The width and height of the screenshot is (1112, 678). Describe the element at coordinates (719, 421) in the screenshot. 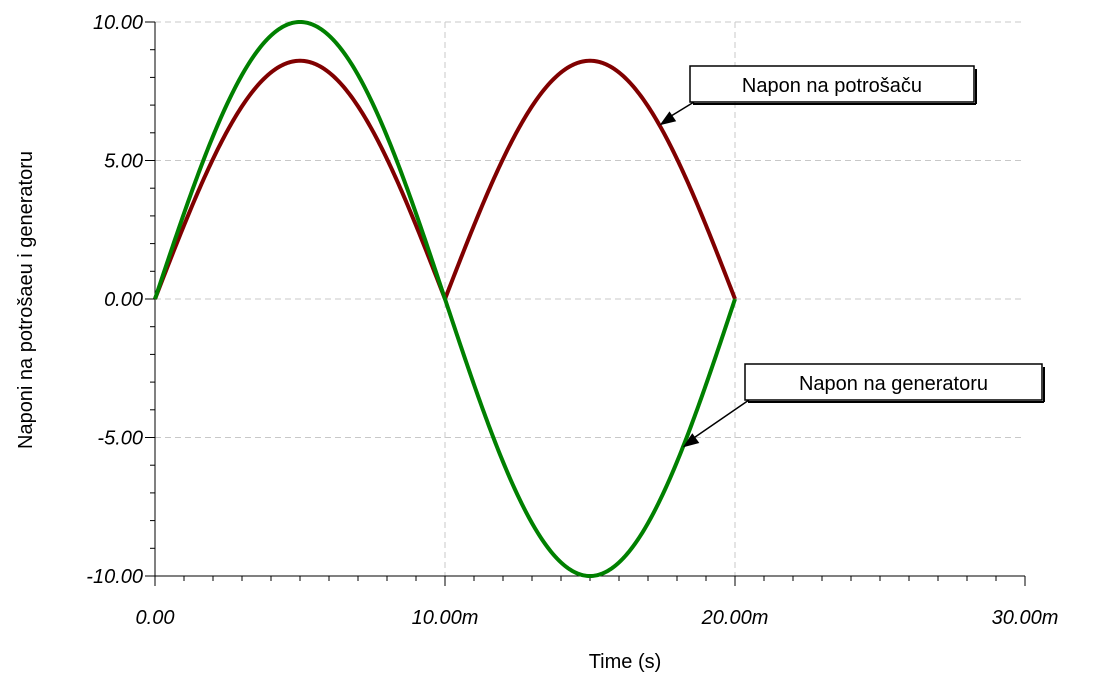

I see `callout-leader` at that location.